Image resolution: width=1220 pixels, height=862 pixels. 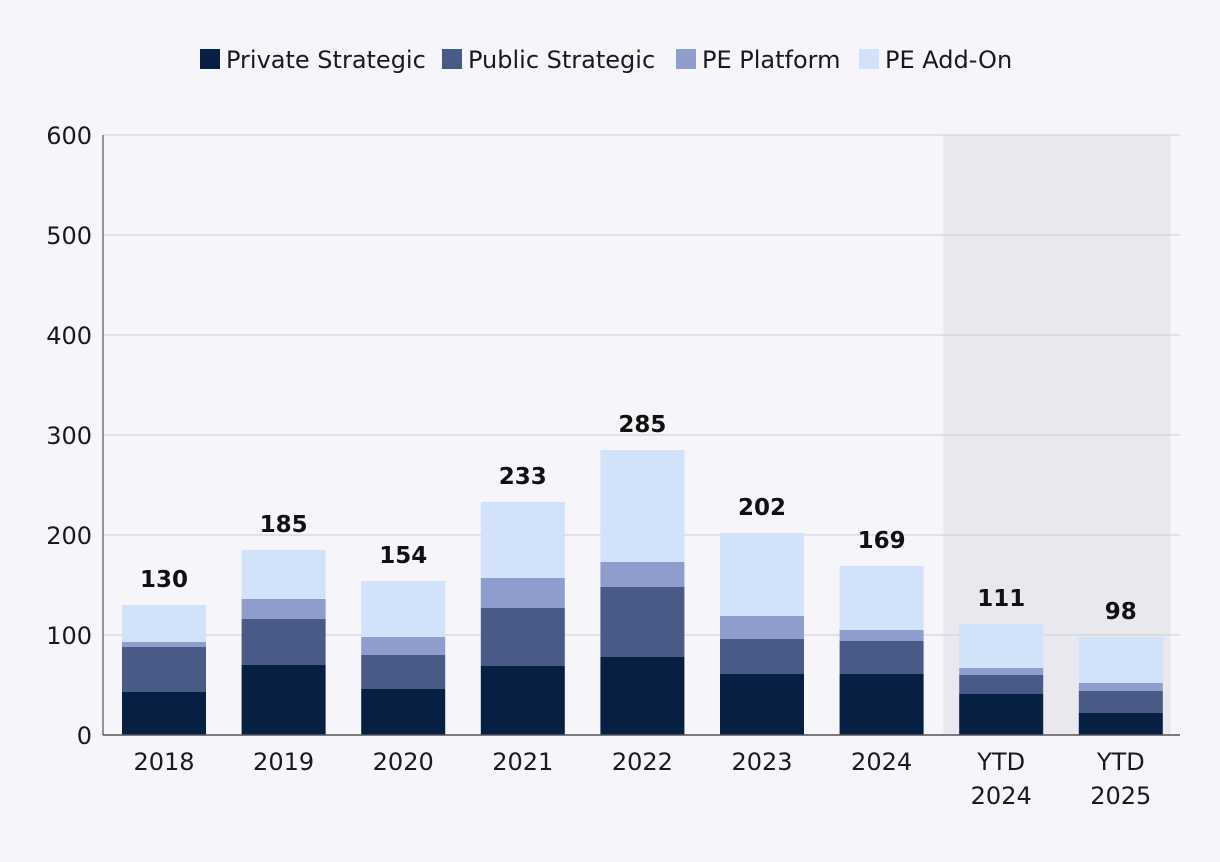 I want to click on bar-pe-platform-2018, so click(x=164, y=644).